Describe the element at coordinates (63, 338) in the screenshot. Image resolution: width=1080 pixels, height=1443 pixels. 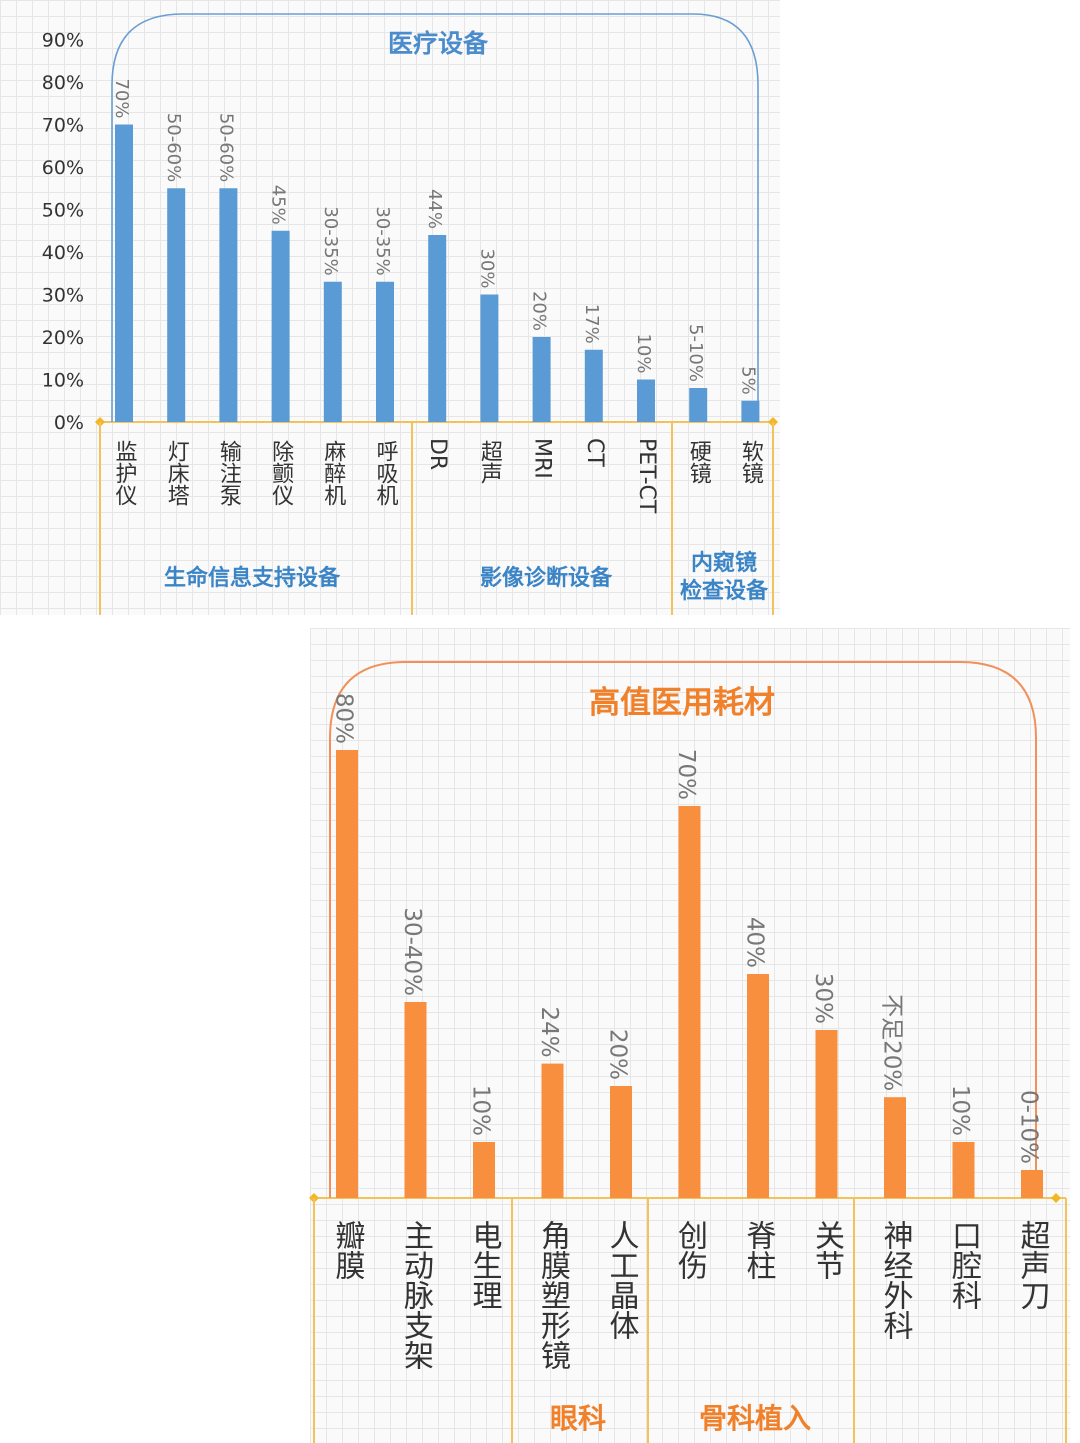
I see `y-tick-label: 20%` at that location.